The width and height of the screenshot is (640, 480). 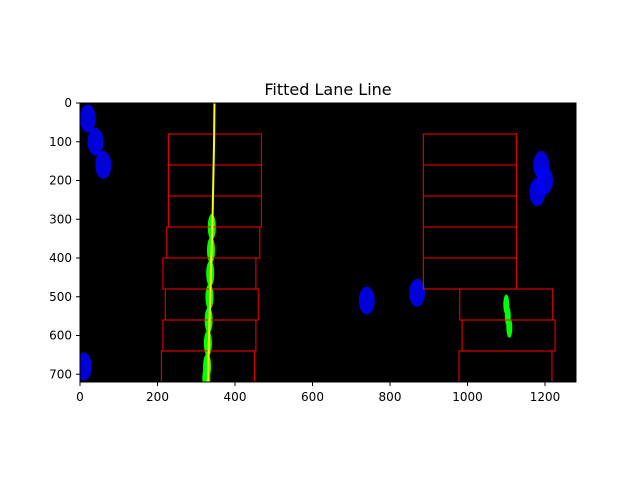 I want to click on right-lane-pixel-blob, so click(x=509, y=327).